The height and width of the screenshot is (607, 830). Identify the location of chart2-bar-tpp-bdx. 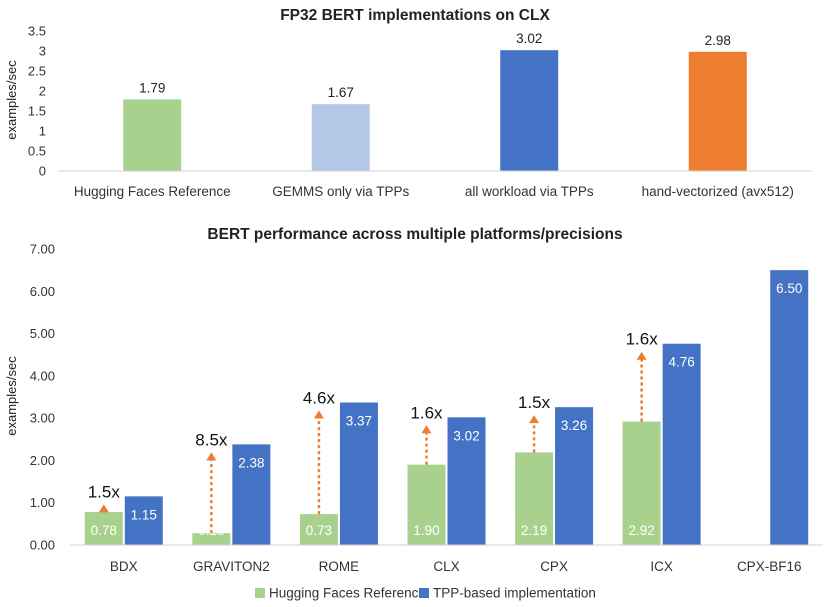
(143, 520).